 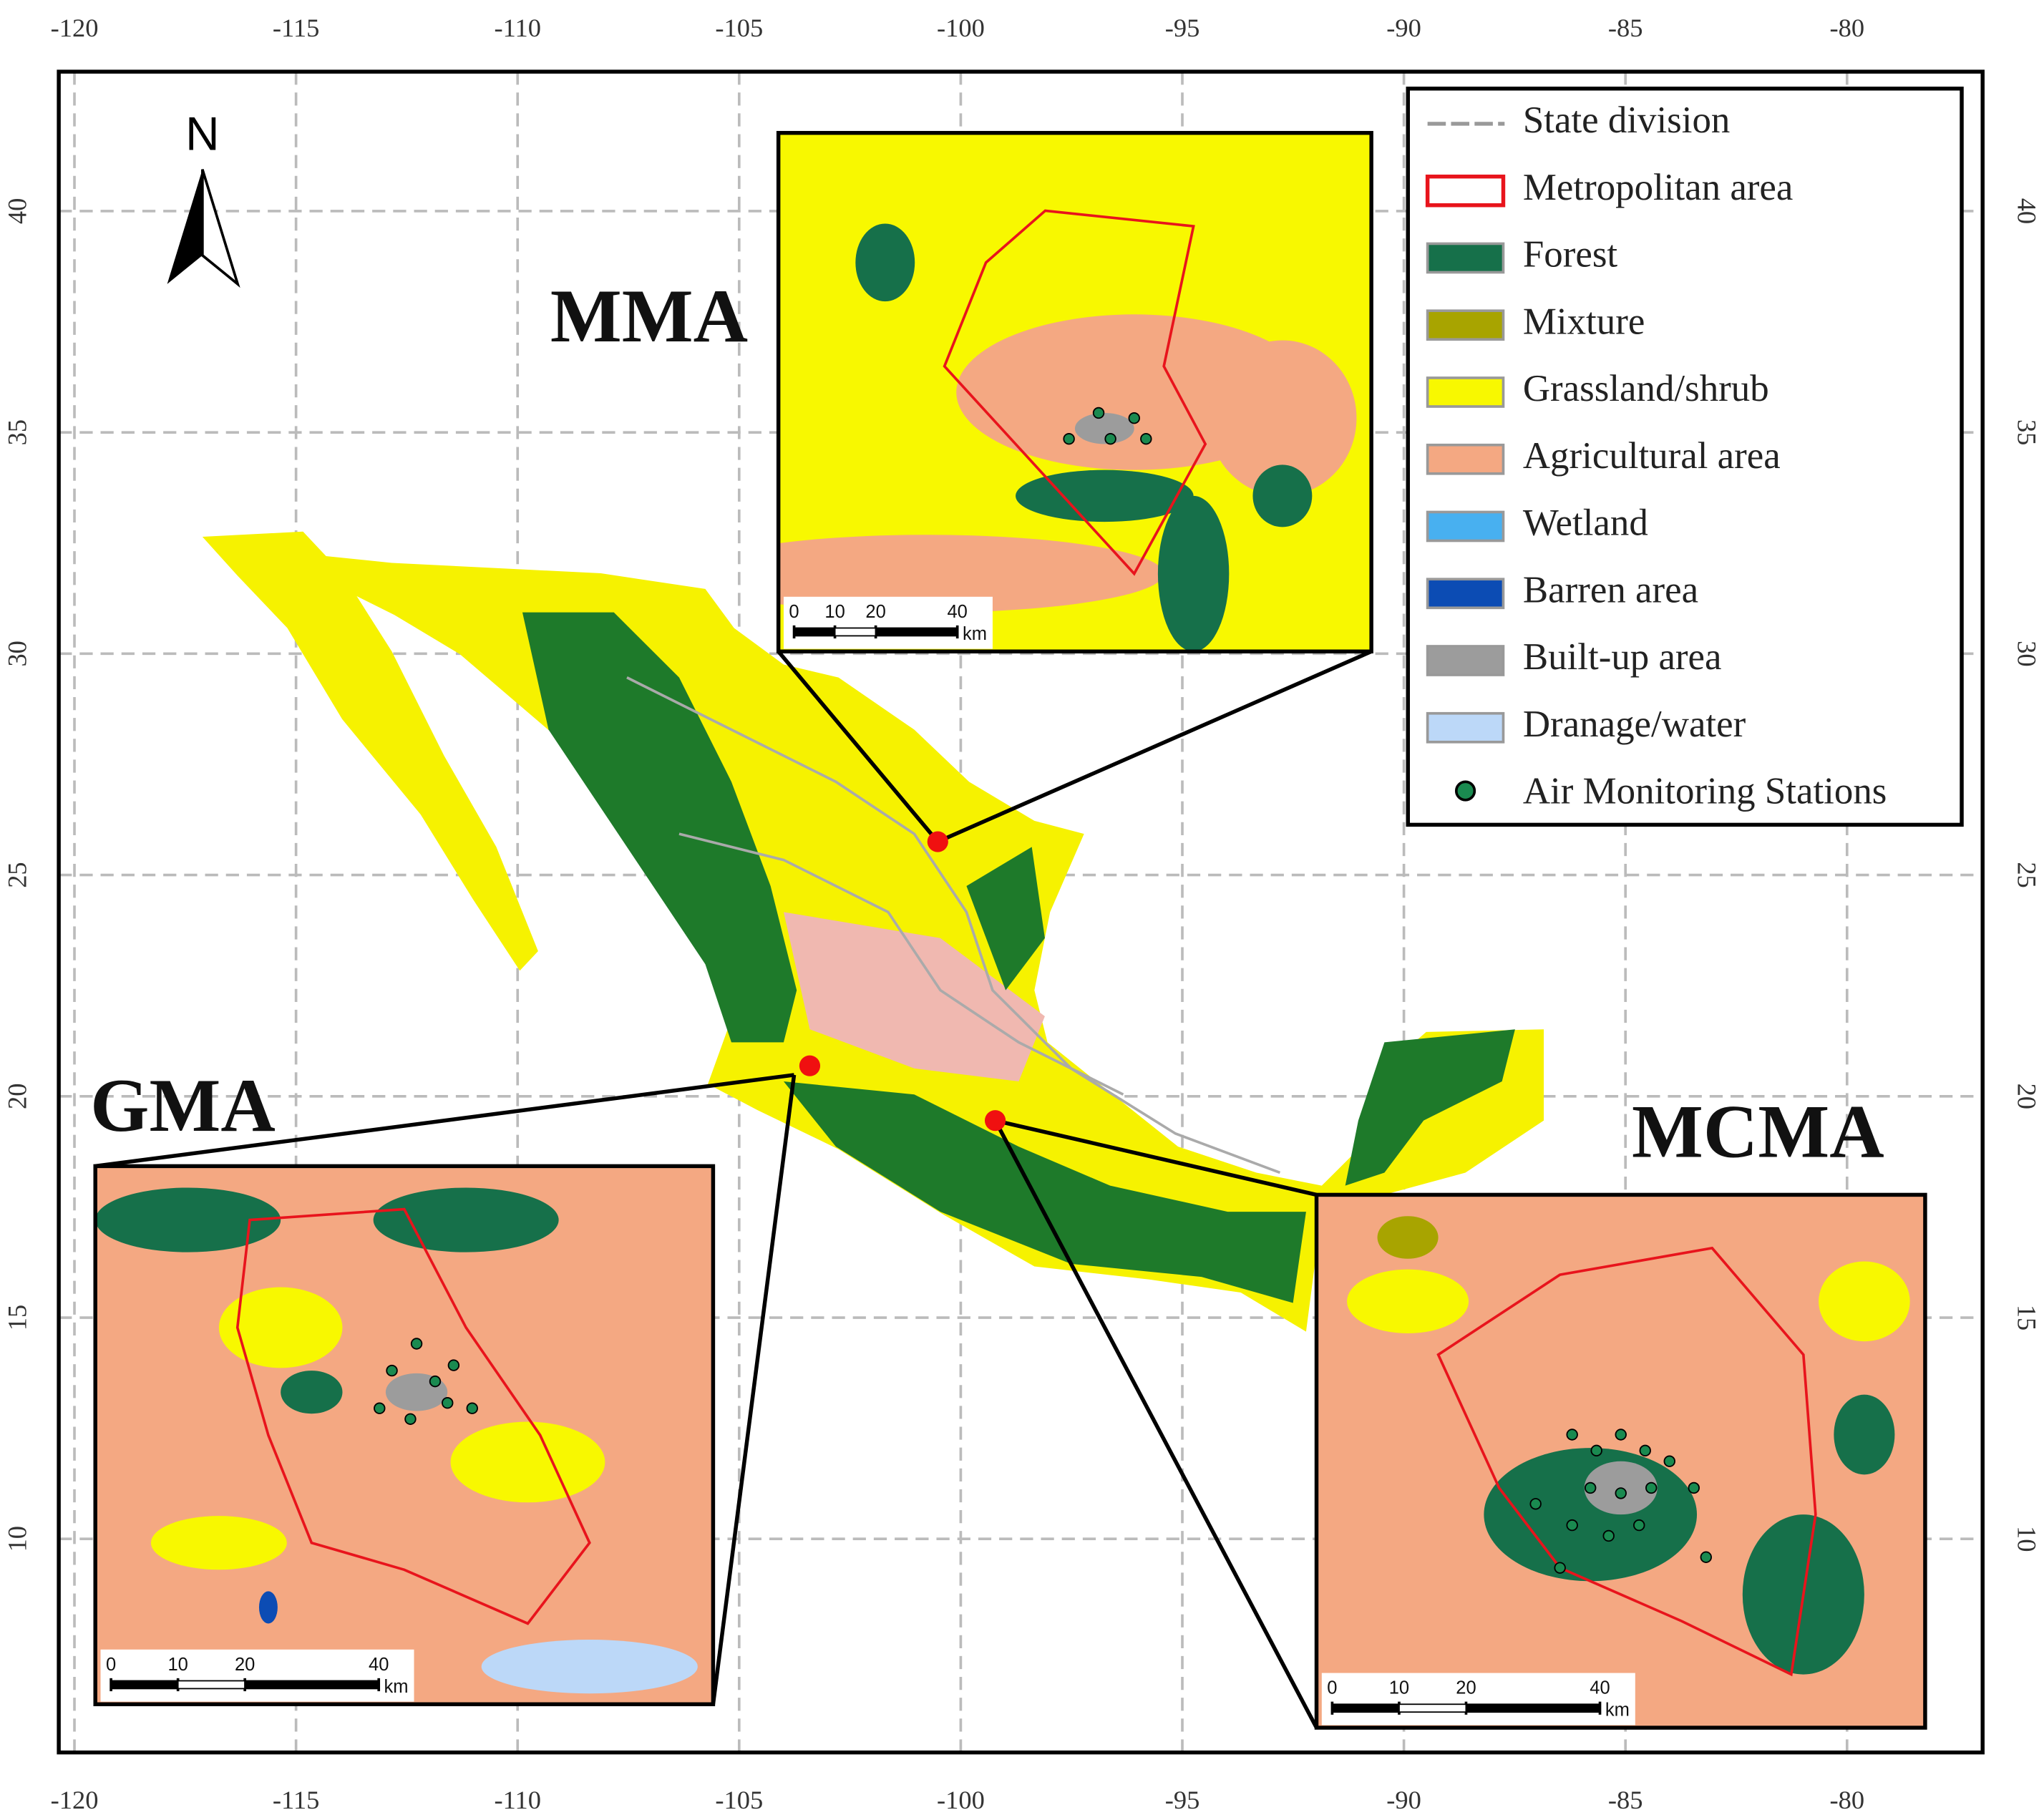 What do you see at coordinates (370, 751) in the screenshot?
I see `baja-california` at bounding box center [370, 751].